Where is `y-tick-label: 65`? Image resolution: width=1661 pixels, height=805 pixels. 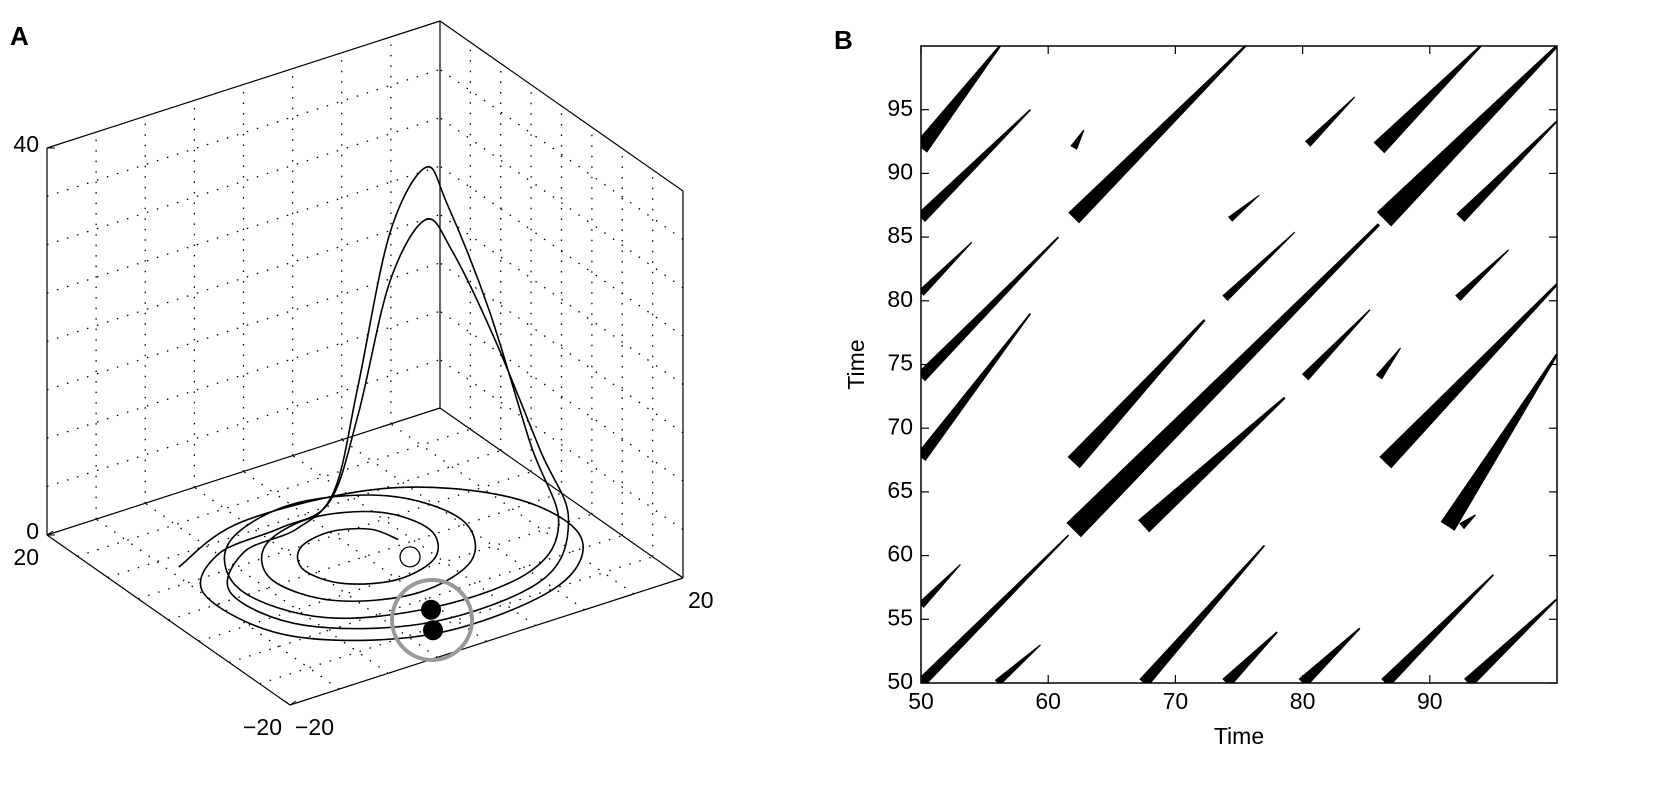 y-tick-label: 65 is located at coordinates (900, 490).